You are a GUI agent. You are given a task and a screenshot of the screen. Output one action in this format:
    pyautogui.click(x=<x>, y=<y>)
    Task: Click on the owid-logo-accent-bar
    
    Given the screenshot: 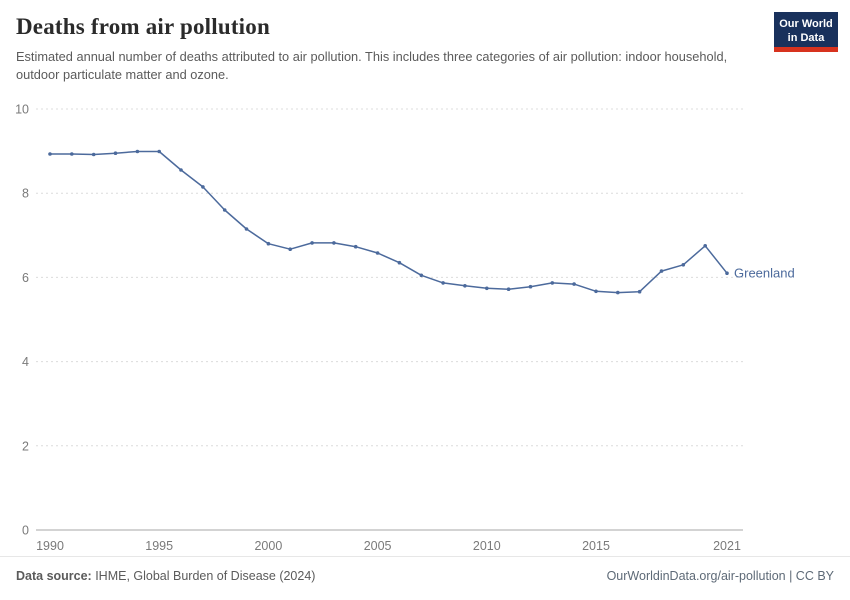 What is the action you would take?
    pyautogui.click(x=806, y=49)
    